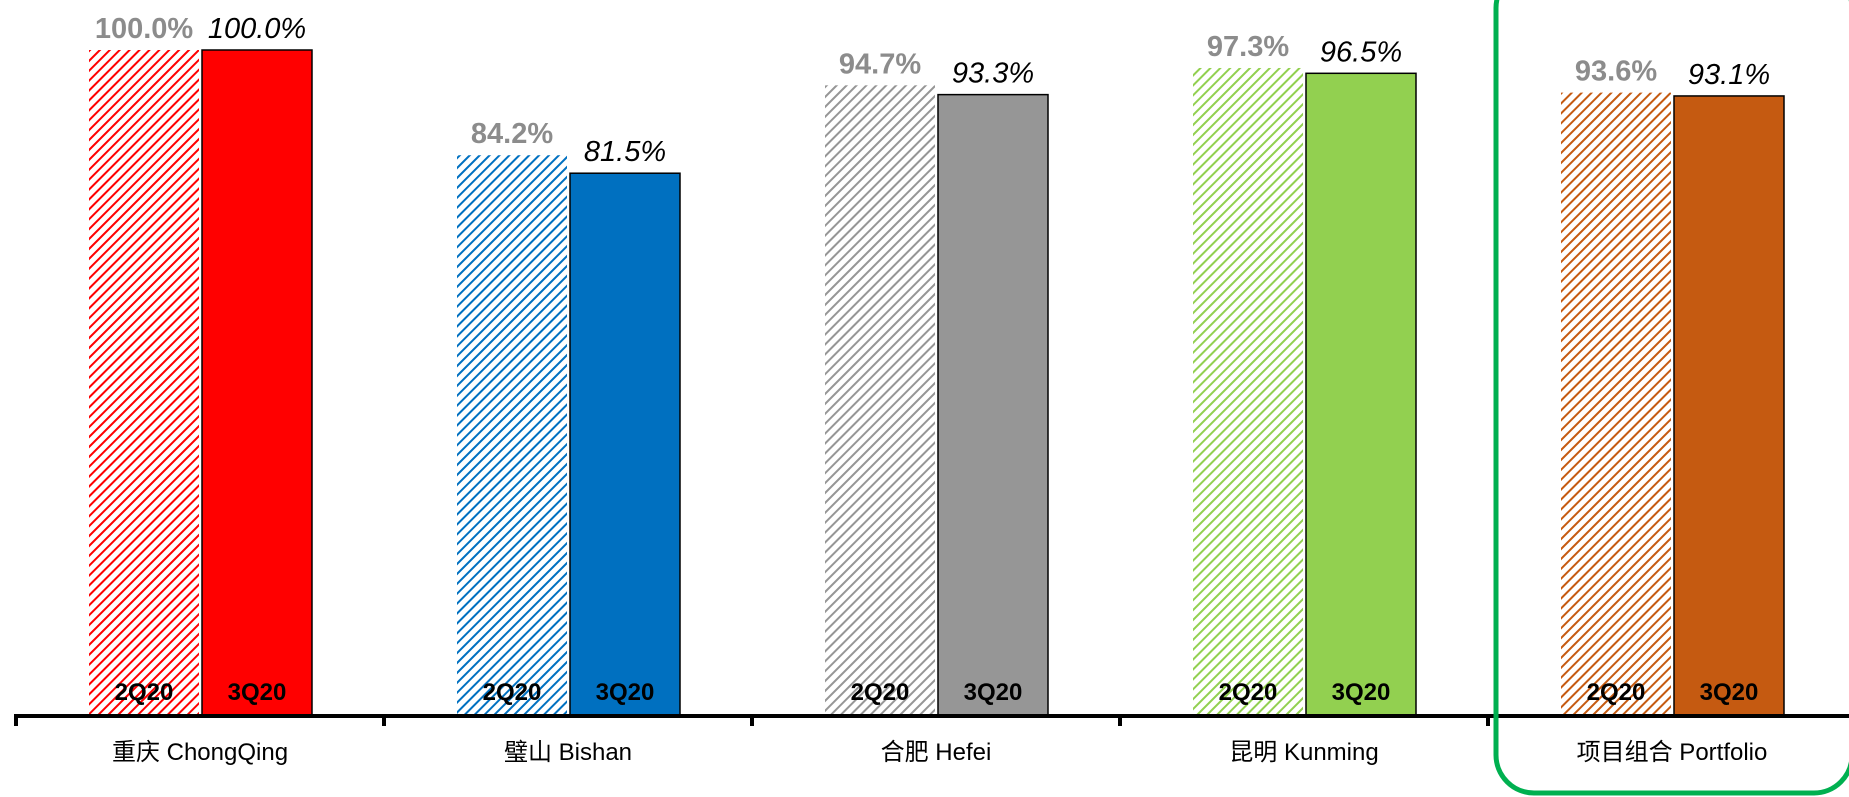  Describe the element at coordinates (257, 29) in the screenshot. I see `value-label-3q20-0: 100.0%` at that location.